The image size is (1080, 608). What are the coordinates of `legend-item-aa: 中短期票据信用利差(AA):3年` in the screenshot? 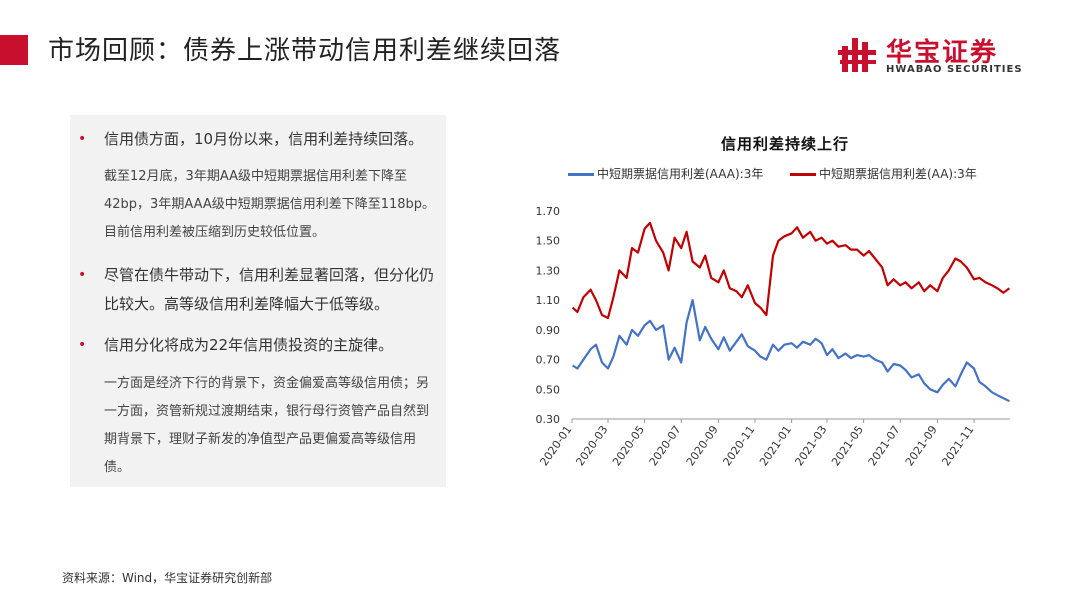 It's located at (883, 173).